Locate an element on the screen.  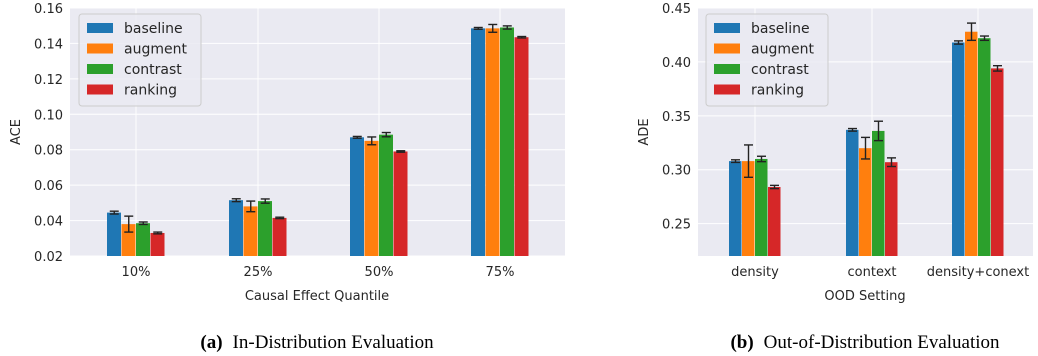
y-tick-label: 0.45 is located at coordinates (676, 9).